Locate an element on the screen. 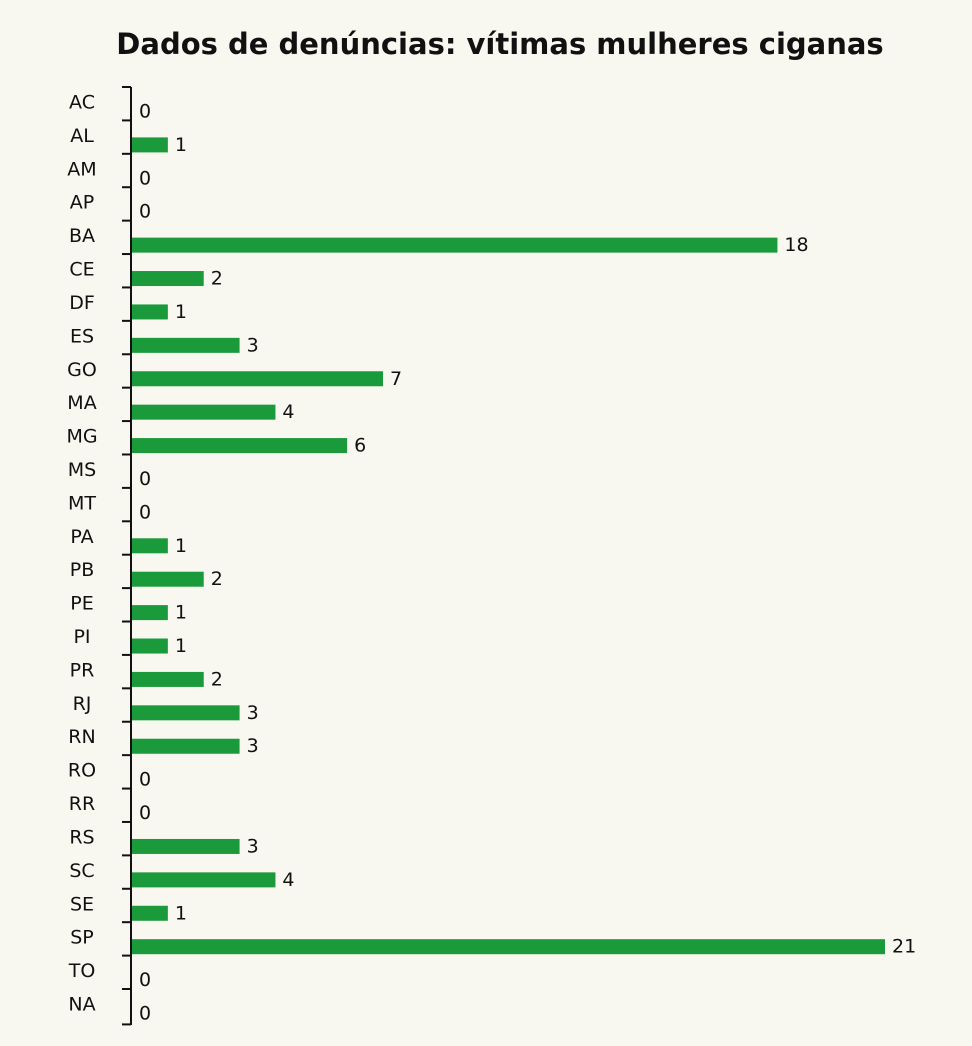 Image resolution: width=972 pixels, height=1046 pixels. y-tick-label: SP is located at coordinates (82, 938).